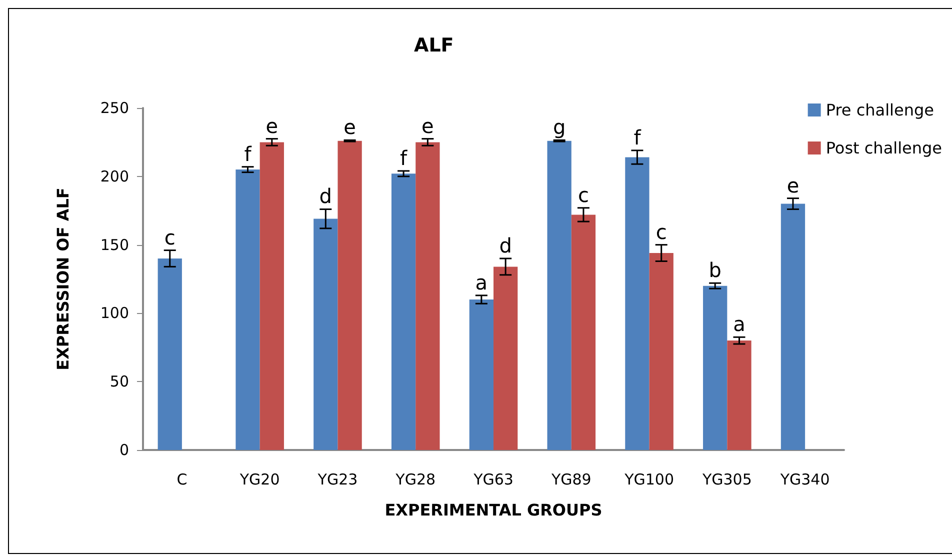 The height and width of the screenshot is (560, 952). Describe the element at coordinates (804, 479) in the screenshot. I see `x-tick-label: YG340` at that location.